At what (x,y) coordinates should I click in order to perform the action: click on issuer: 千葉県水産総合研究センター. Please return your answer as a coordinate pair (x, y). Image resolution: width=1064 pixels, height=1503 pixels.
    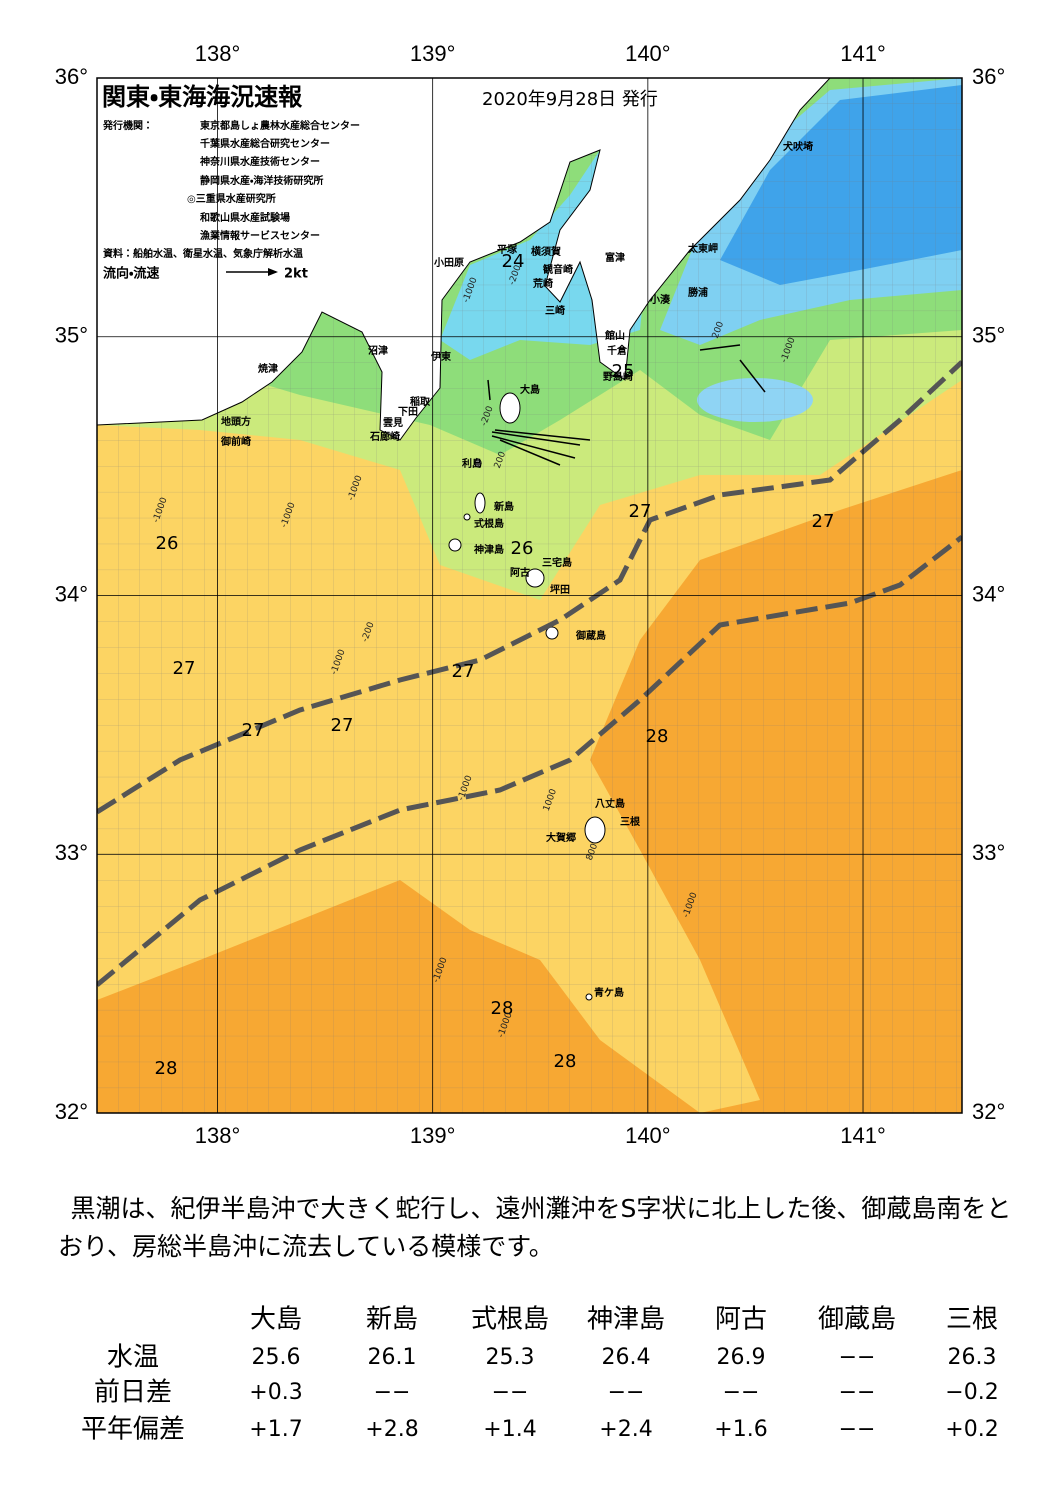
    Looking at the image, I should click on (265, 143).